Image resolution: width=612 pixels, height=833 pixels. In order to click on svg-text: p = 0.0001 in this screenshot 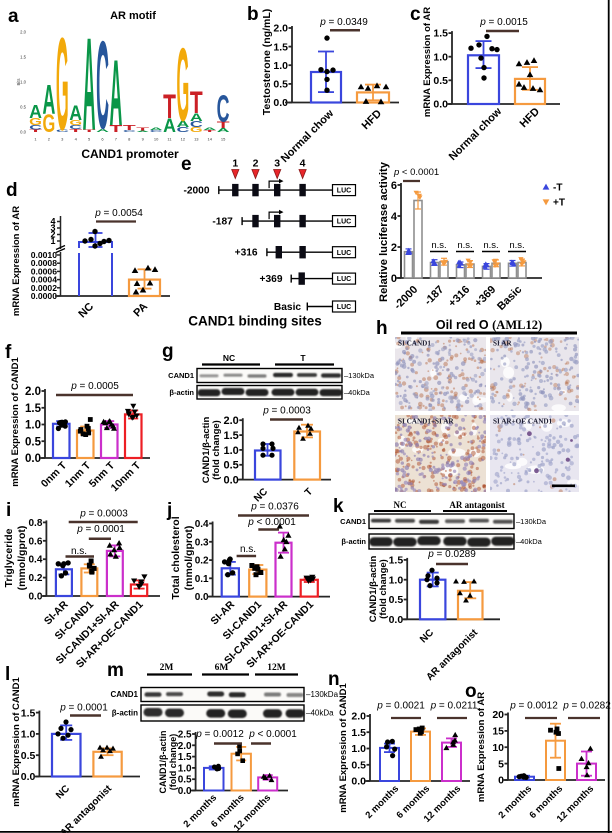, I will do `click(83, 708)`.